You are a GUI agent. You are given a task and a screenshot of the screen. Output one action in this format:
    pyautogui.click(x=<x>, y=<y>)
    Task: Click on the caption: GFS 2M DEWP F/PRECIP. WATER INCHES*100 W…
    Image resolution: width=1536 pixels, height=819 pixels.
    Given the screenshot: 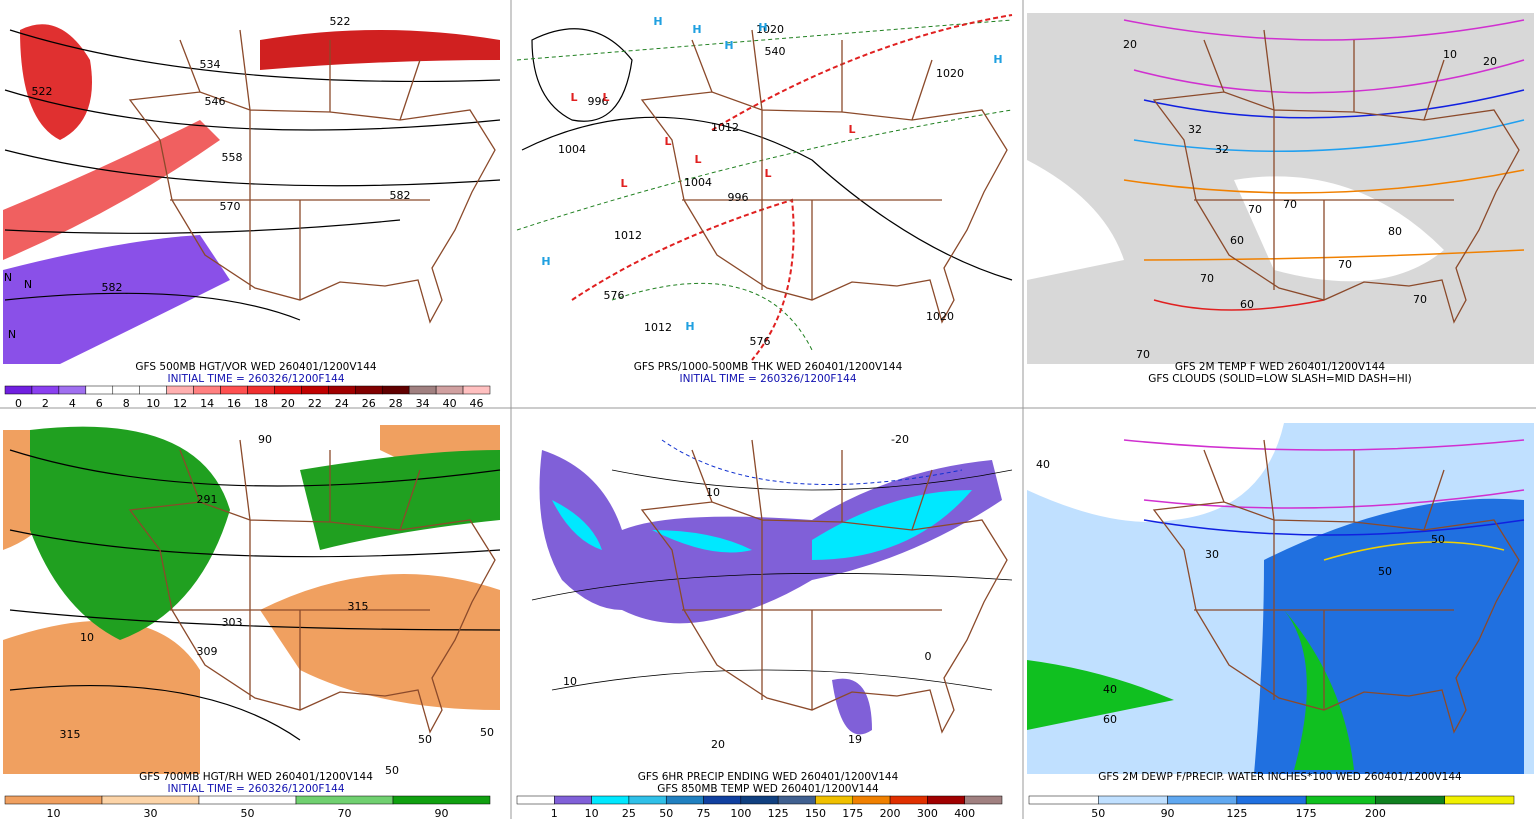 What is the action you would take?
    pyautogui.click(x=1280, y=777)
    